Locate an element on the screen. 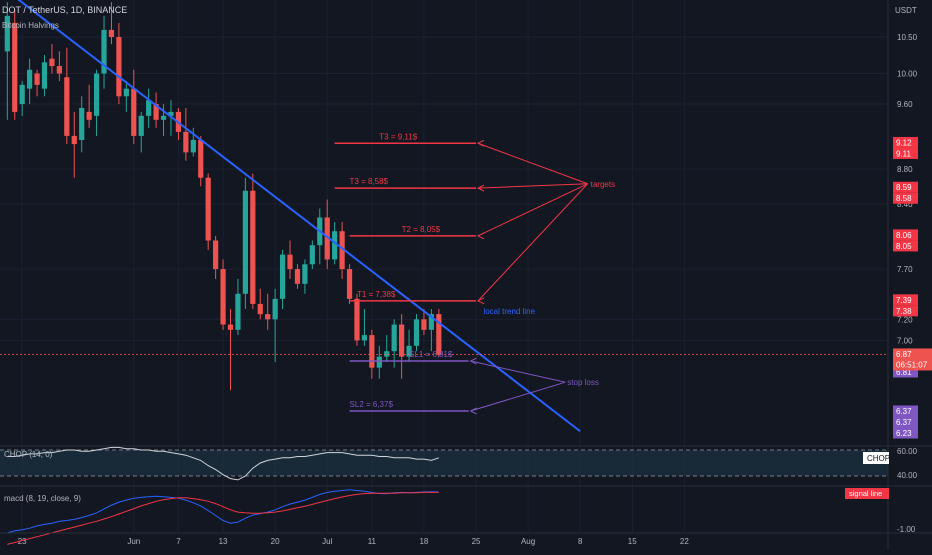  stop-arrow is located at coordinates (518, 371).